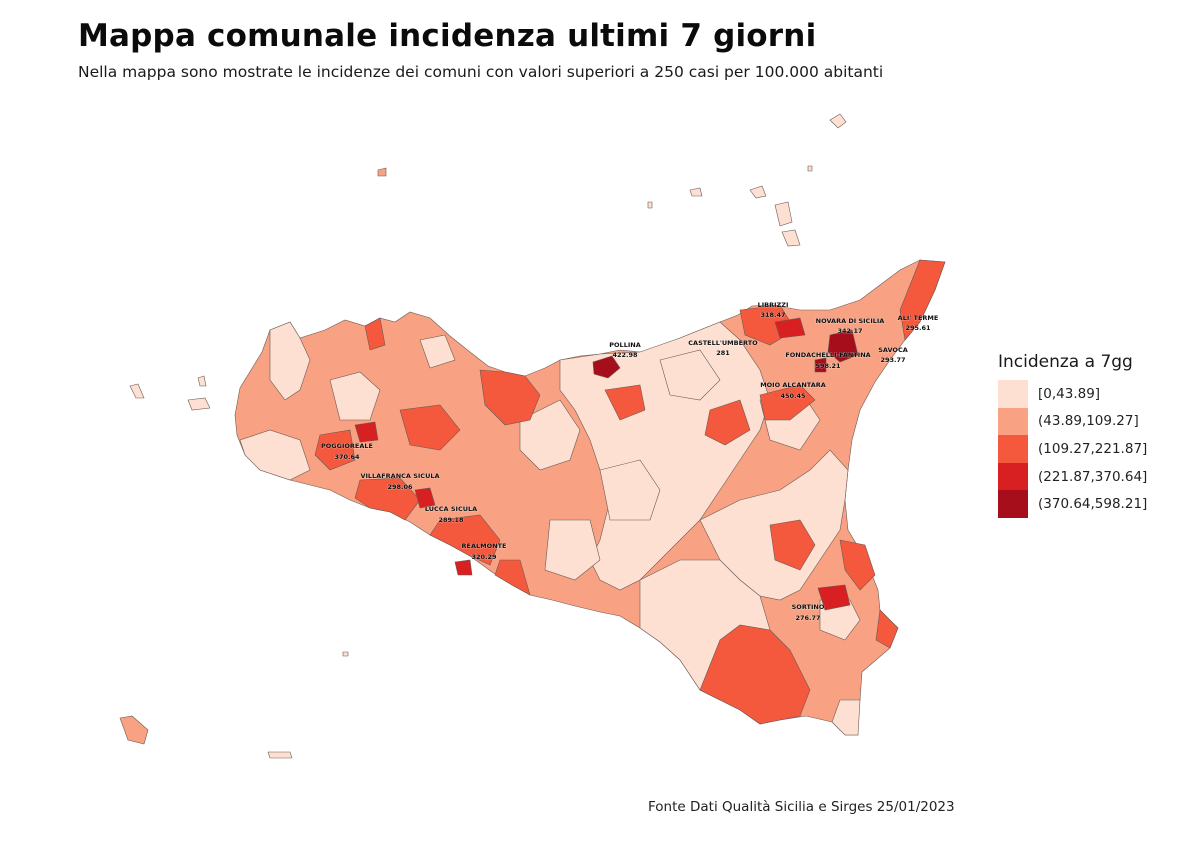 The height and width of the screenshot is (844, 1200). Describe the element at coordinates (347, 446) in the screenshot. I see `label-name: POGGIOREALE` at that location.